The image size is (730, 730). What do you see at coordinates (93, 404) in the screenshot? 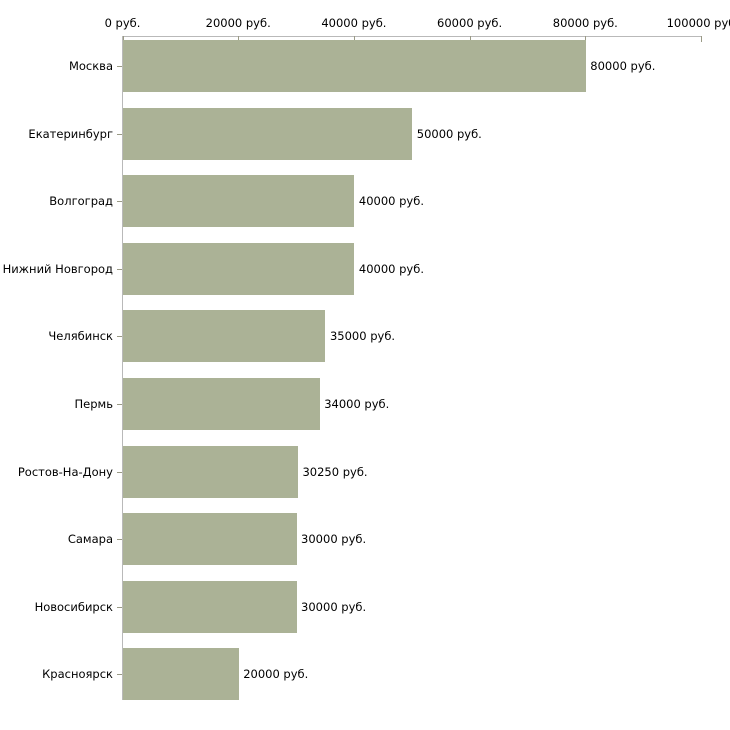
I see `category-label-5: Пермь` at bounding box center [93, 404].